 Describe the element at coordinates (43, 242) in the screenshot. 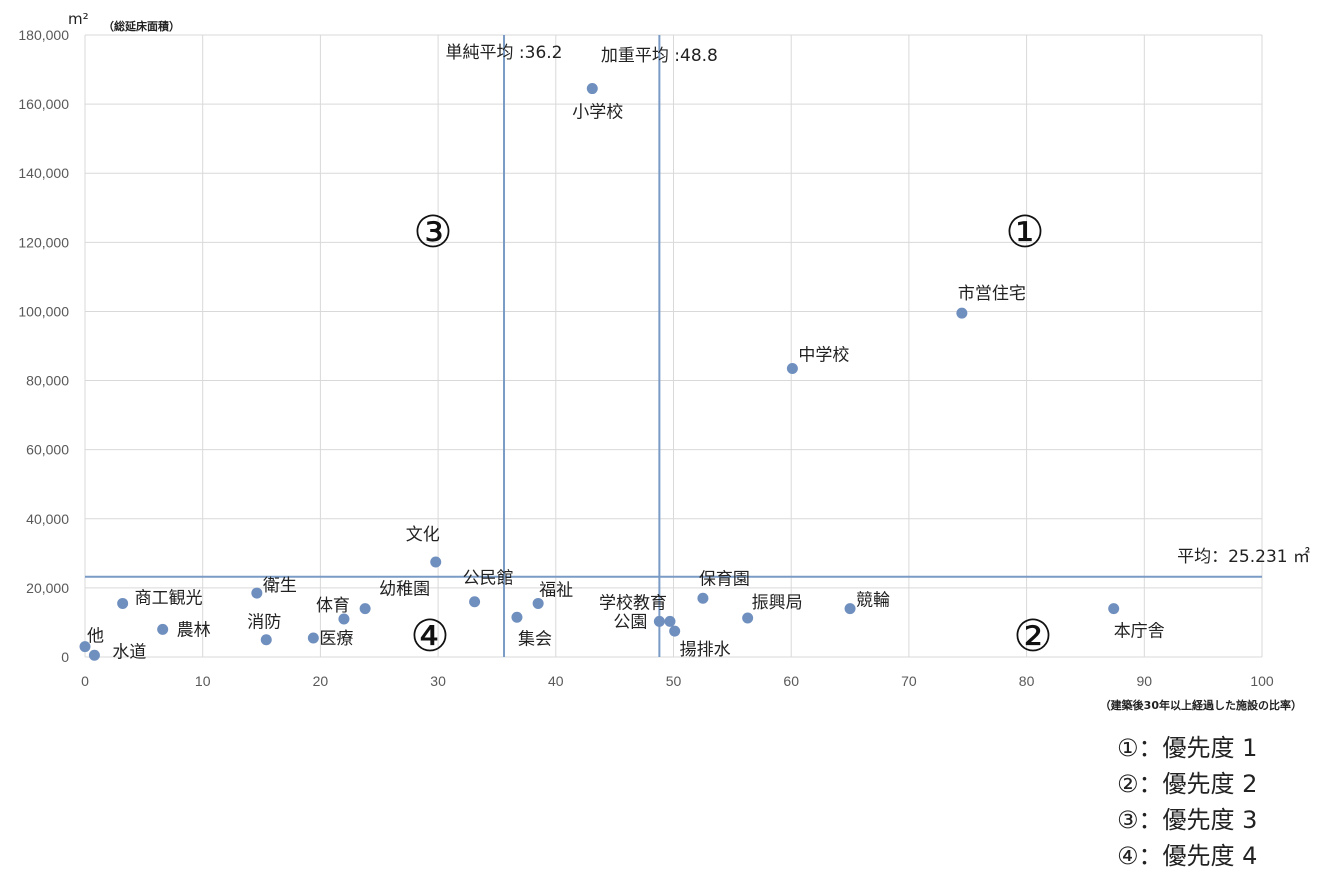

I see `y-tick-label: 120,000` at that location.